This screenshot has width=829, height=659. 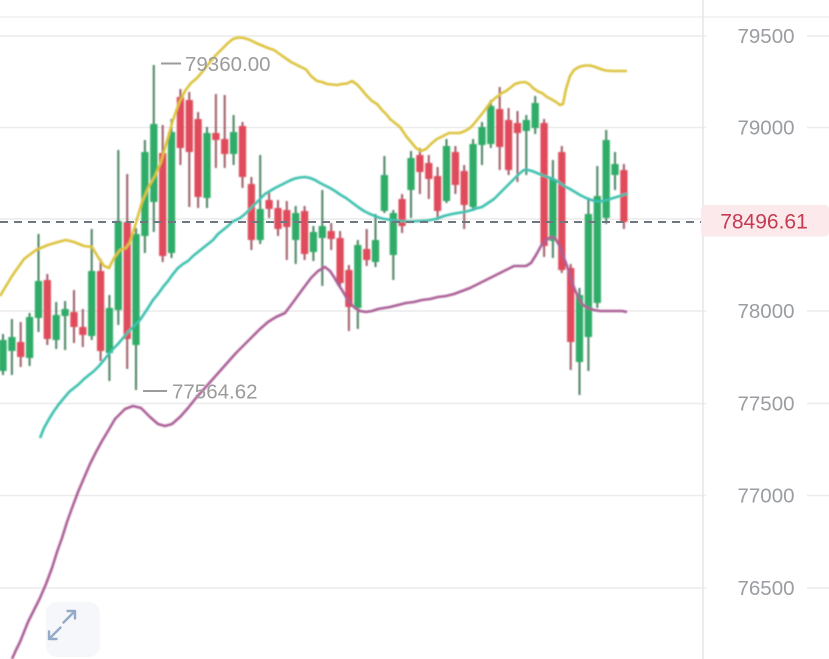 I want to click on svg-text: 77500, so click(x=765, y=404).